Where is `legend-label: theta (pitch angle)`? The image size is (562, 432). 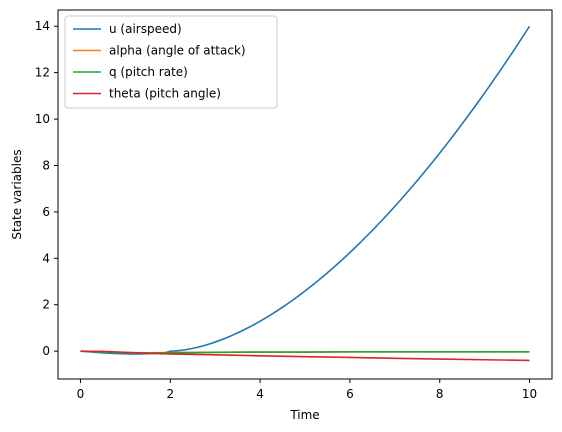 legend-label: theta (pitch angle) is located at coordinates (165, 94).